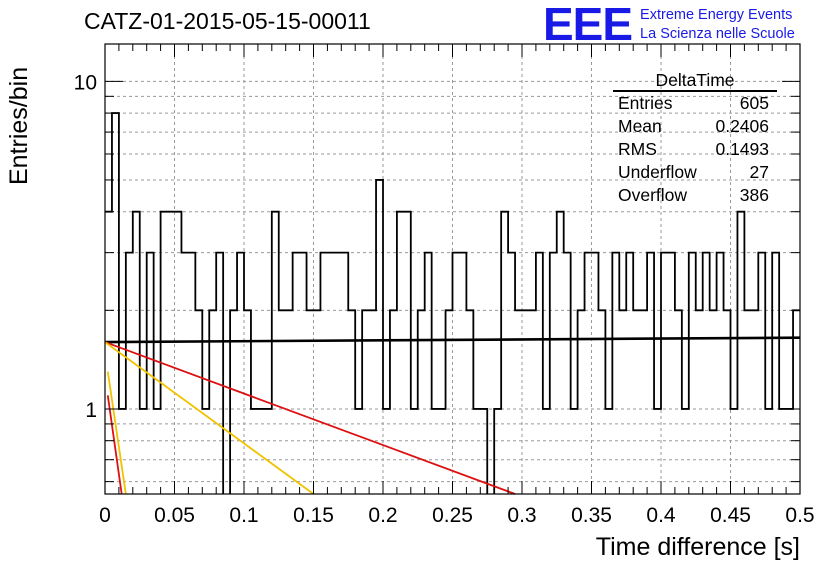 This screenshot has height=572, width=836. I want to click on logo-line-2: La Scienza nelle Scuole, so click(717, 34).